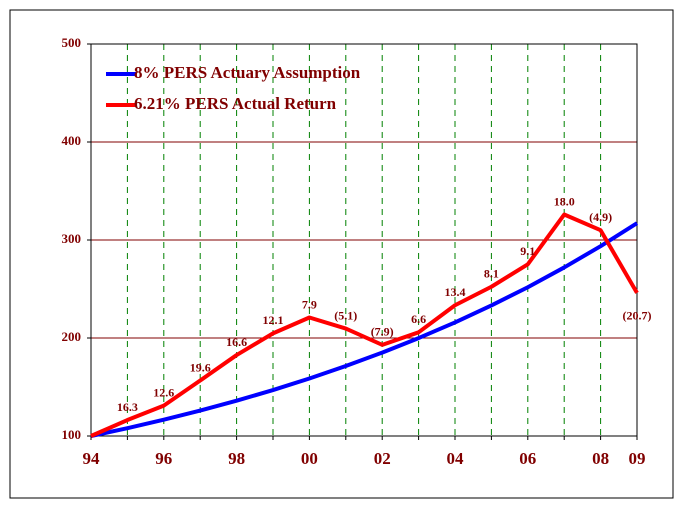 The height and width of the screenshot is (510, 684). What do you see at coordinates (236, 342) in the screenshot?
I see `data-annotation: 16.6` at bounding box center [236, 342].